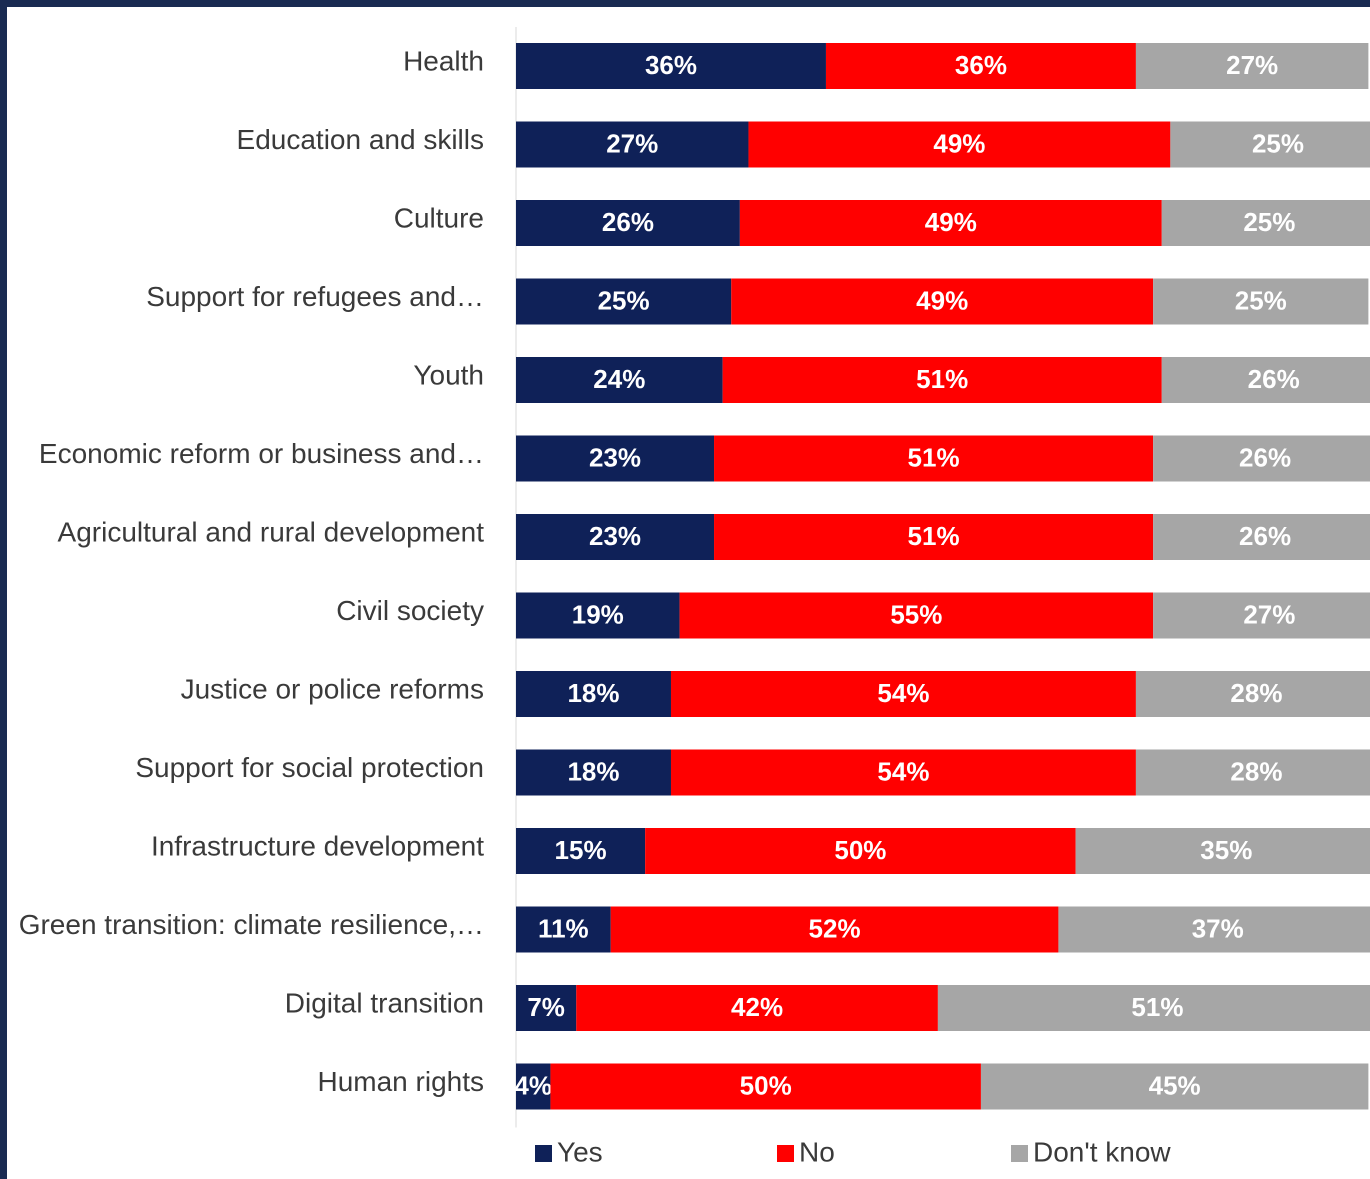 The image size is (1370, 1179). Describe the element at coordinates (1218, 928) in the screenshot. I see `data-label: 37%` at that location.